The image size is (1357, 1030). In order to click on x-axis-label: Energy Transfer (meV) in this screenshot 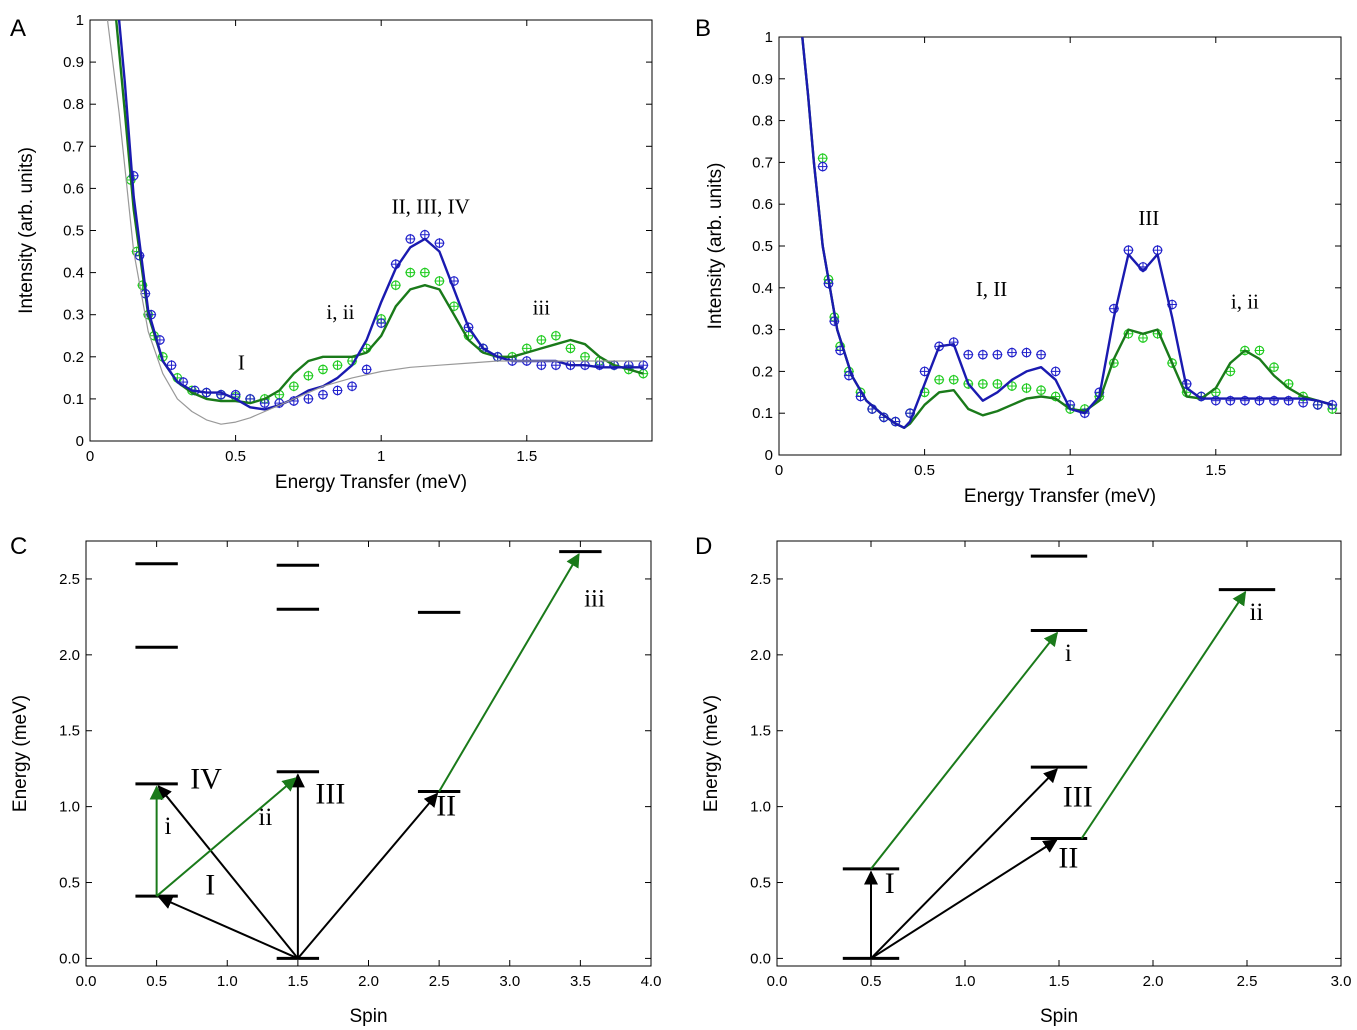, I will do `click(371, 482)`.